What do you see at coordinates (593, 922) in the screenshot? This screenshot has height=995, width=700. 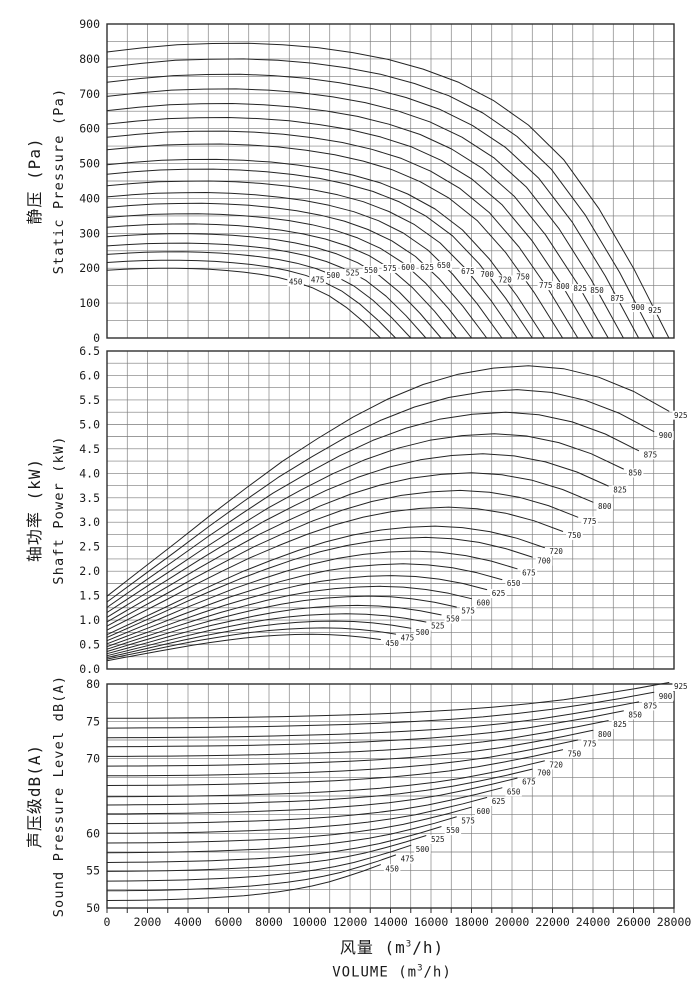 I see `x-tick-label: 24000` at bounding box center [593, 922].